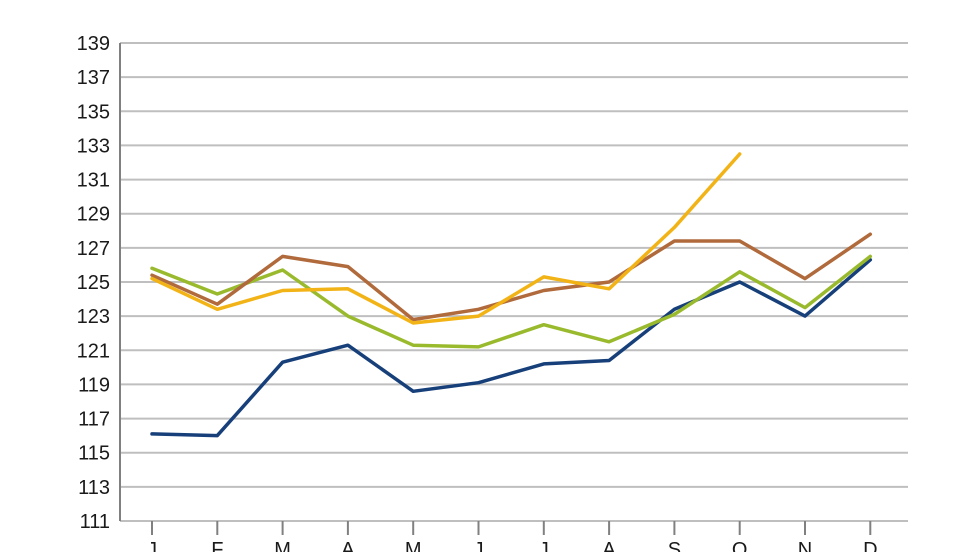  I want to click on y-tick-label: 131, so click(93, 181).